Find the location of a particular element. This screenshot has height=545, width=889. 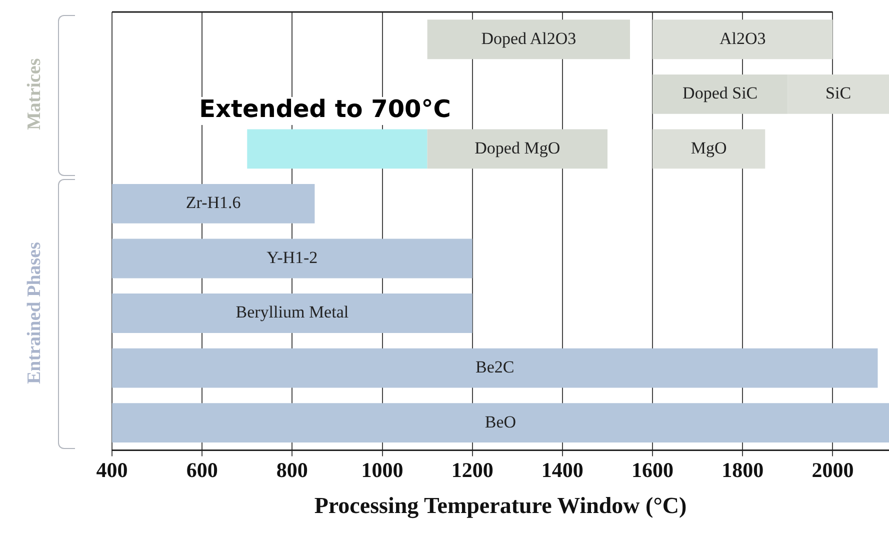

x-tick-label: 1400 is located at coordinates (562, 470).